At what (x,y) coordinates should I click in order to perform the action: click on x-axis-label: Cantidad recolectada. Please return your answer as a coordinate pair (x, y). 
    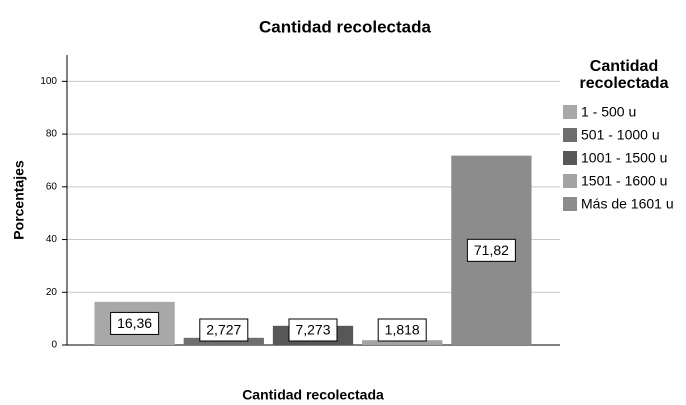
    Looking at the image, I should click on (313, 395).